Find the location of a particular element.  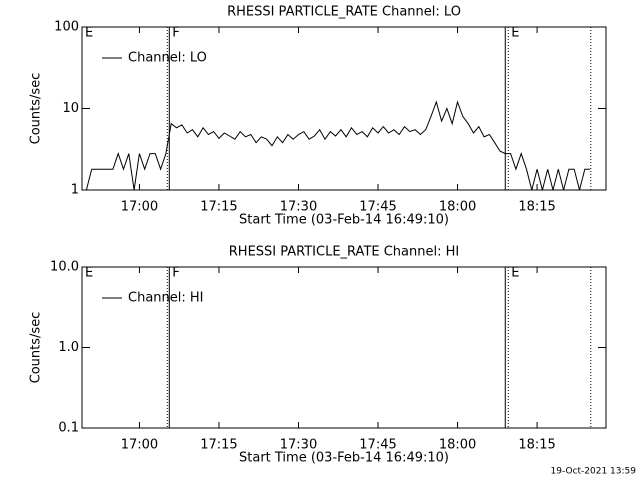

y-tick-label: 0.1 is located at coordinates (68, 428).